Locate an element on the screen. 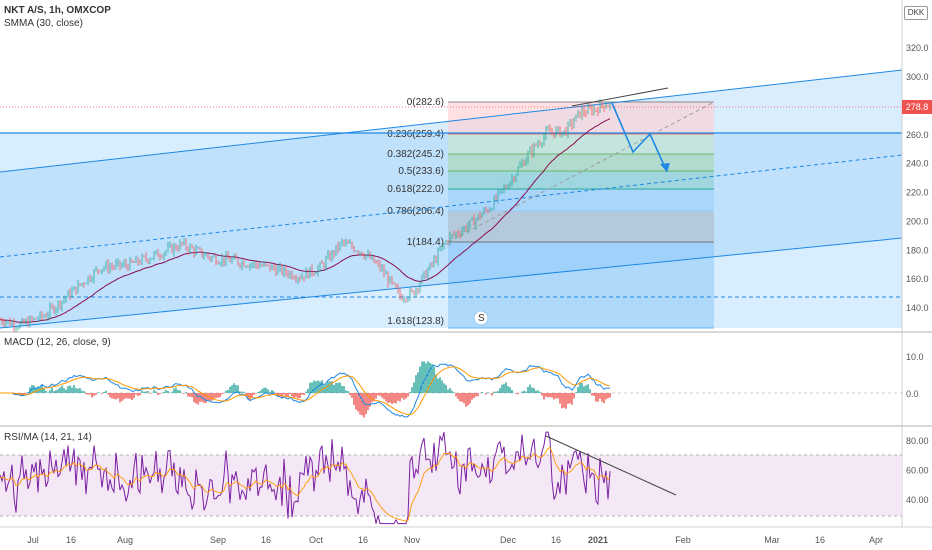 The width and height of the screenshot is (932, 550). time-axis-label: Mar is located at coordinates (772, 540).